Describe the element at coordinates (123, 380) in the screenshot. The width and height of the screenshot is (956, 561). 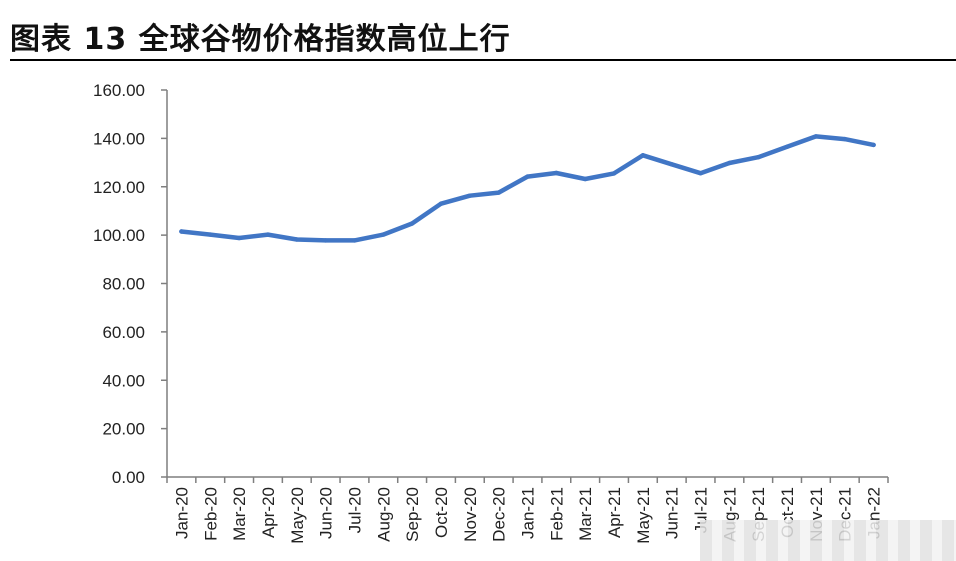
I see `y-tick-label: 40.00` at that location.